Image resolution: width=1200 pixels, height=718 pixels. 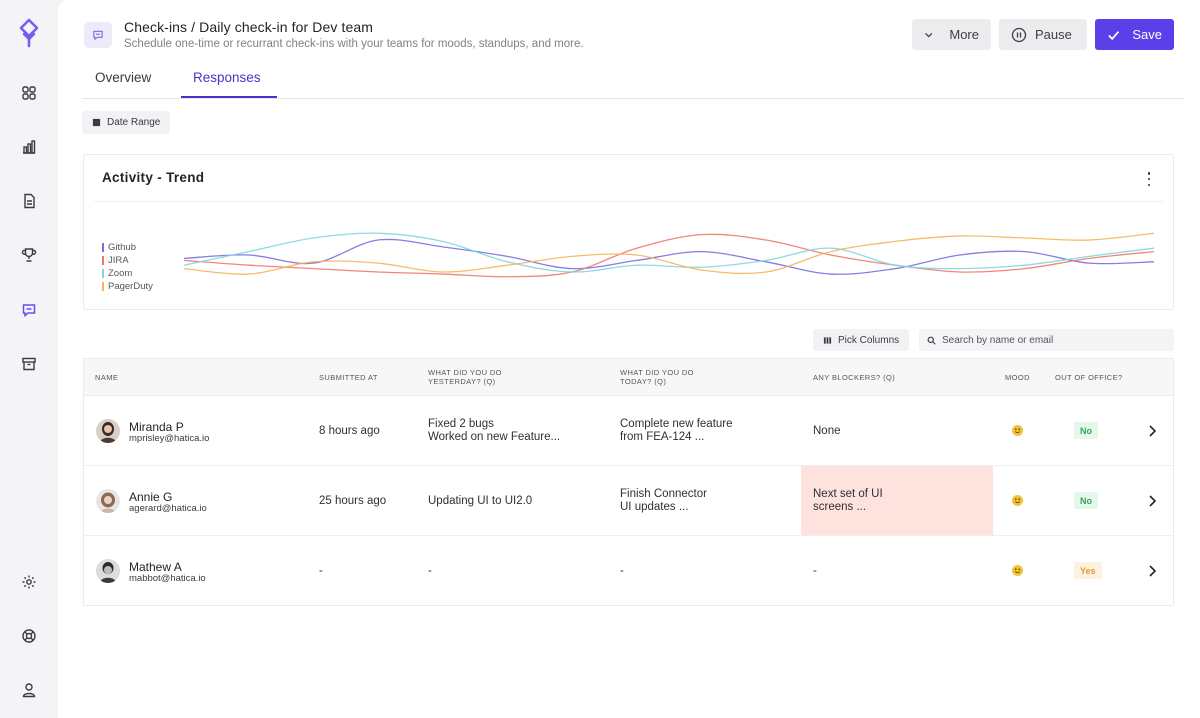 What do you see at coordinates (167, 578) in the screenshot?
I see `user-email: mabbot@hatica.io` at bounding box center [167, 578].